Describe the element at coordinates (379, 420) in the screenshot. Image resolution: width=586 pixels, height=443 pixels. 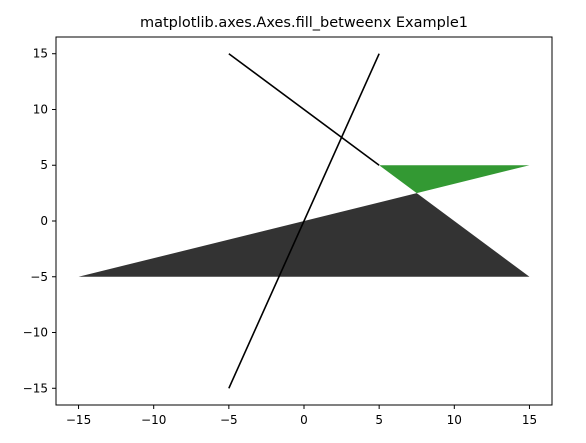
I see `x-tick-label: 5` at that location.